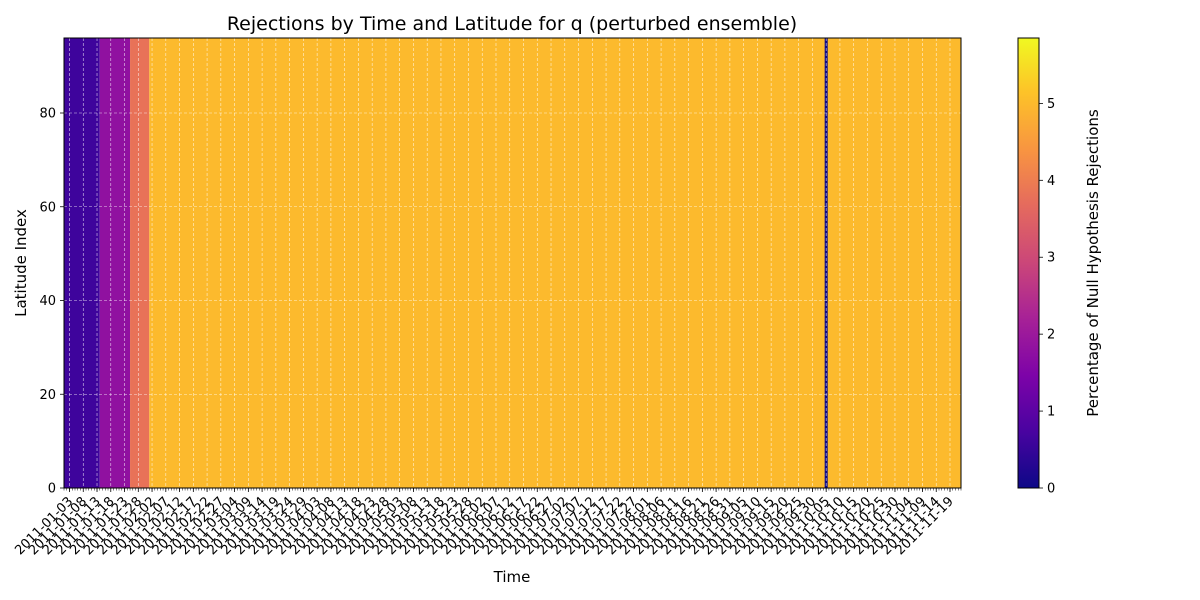 The height and width of the screenshot is (600, 1200). I want to click on colorbar-tick-label: 4, so click(1051, 181).